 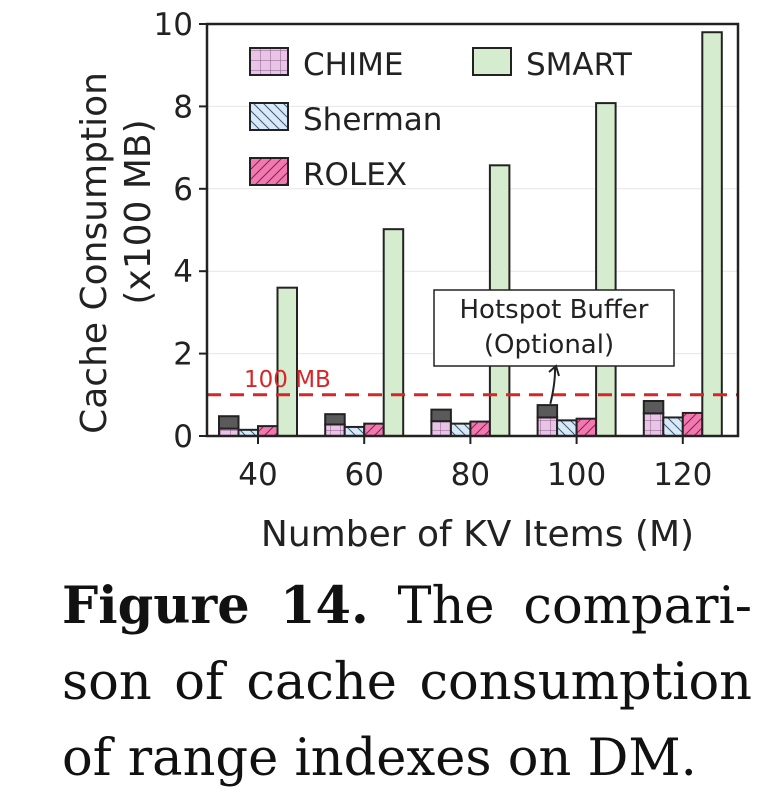 What do you see at coordinates (183, 107) in the screenshot?
I see `y-tick-label: 8` at bounding box center [183, 107].